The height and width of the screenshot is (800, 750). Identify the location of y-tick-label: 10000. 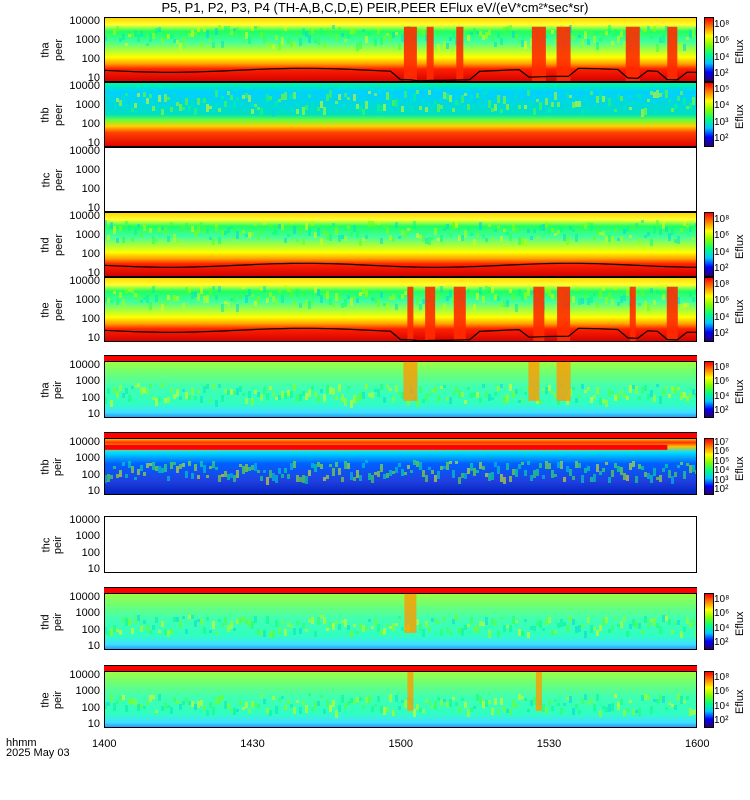
(84, 281).